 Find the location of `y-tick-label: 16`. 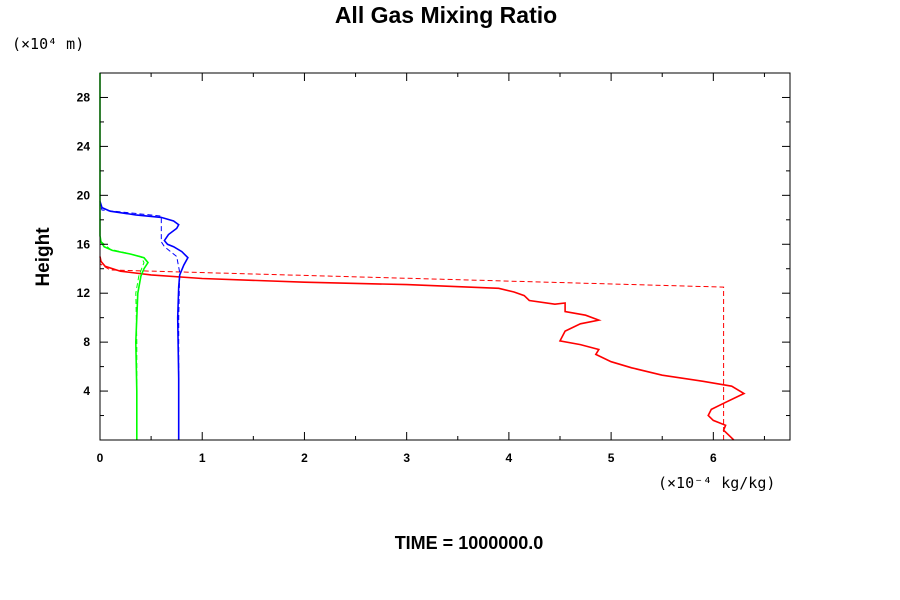

y-tick-label: 16 is located at coordinates (84, 244).